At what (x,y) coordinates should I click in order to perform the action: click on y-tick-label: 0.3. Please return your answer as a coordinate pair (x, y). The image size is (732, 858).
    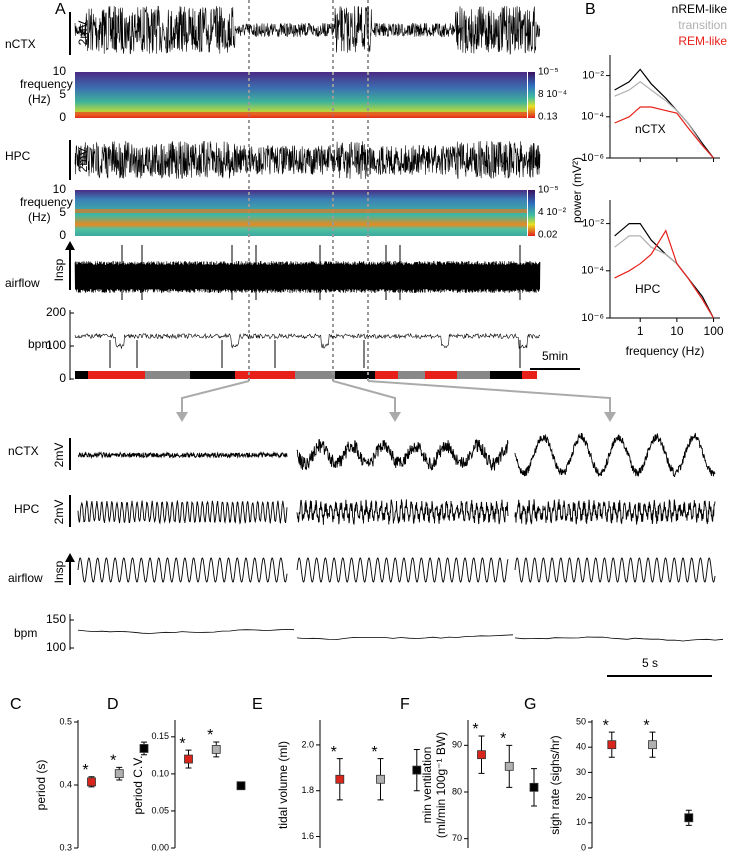
    Looking at the image, I should click on (65, 847).